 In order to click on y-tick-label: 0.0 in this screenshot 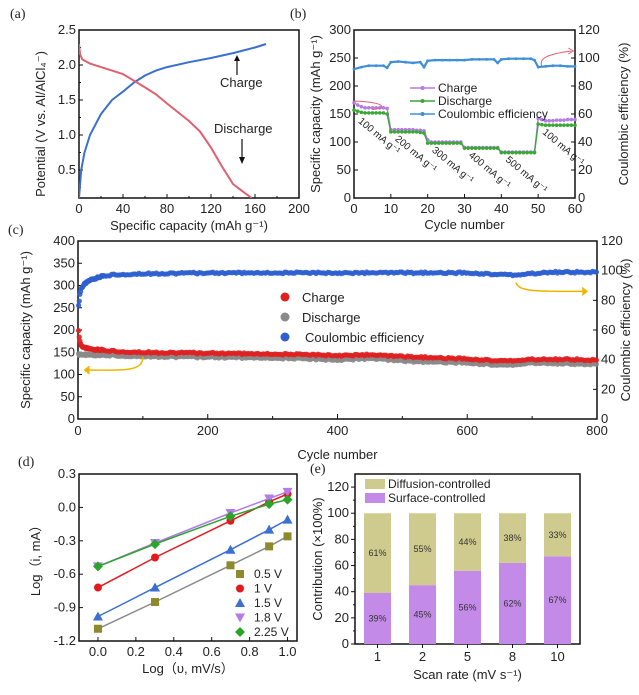, I will do `click(67, 506)`.